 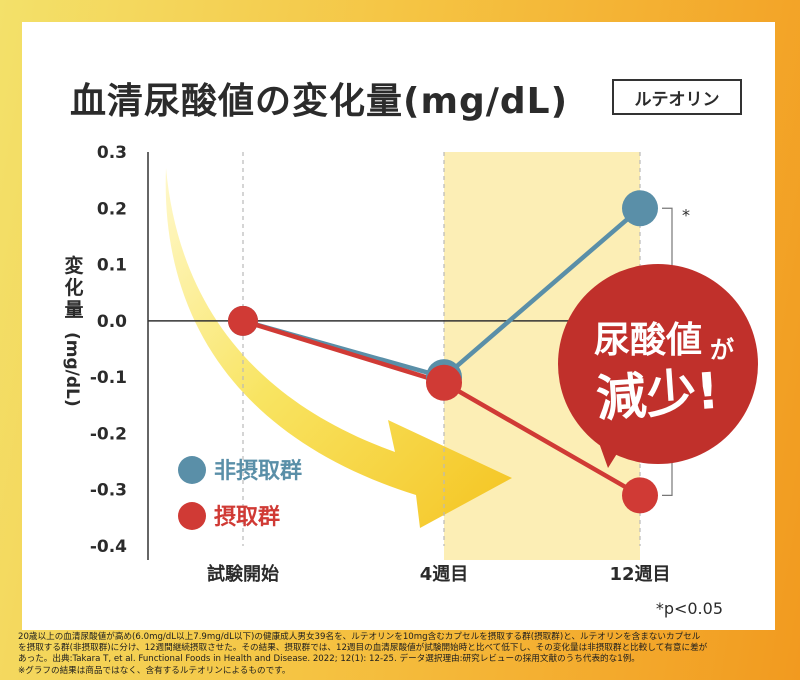 I want to click on x-tick-labels: 試験開始 4週目 12週目, so click(x=439, y=574).